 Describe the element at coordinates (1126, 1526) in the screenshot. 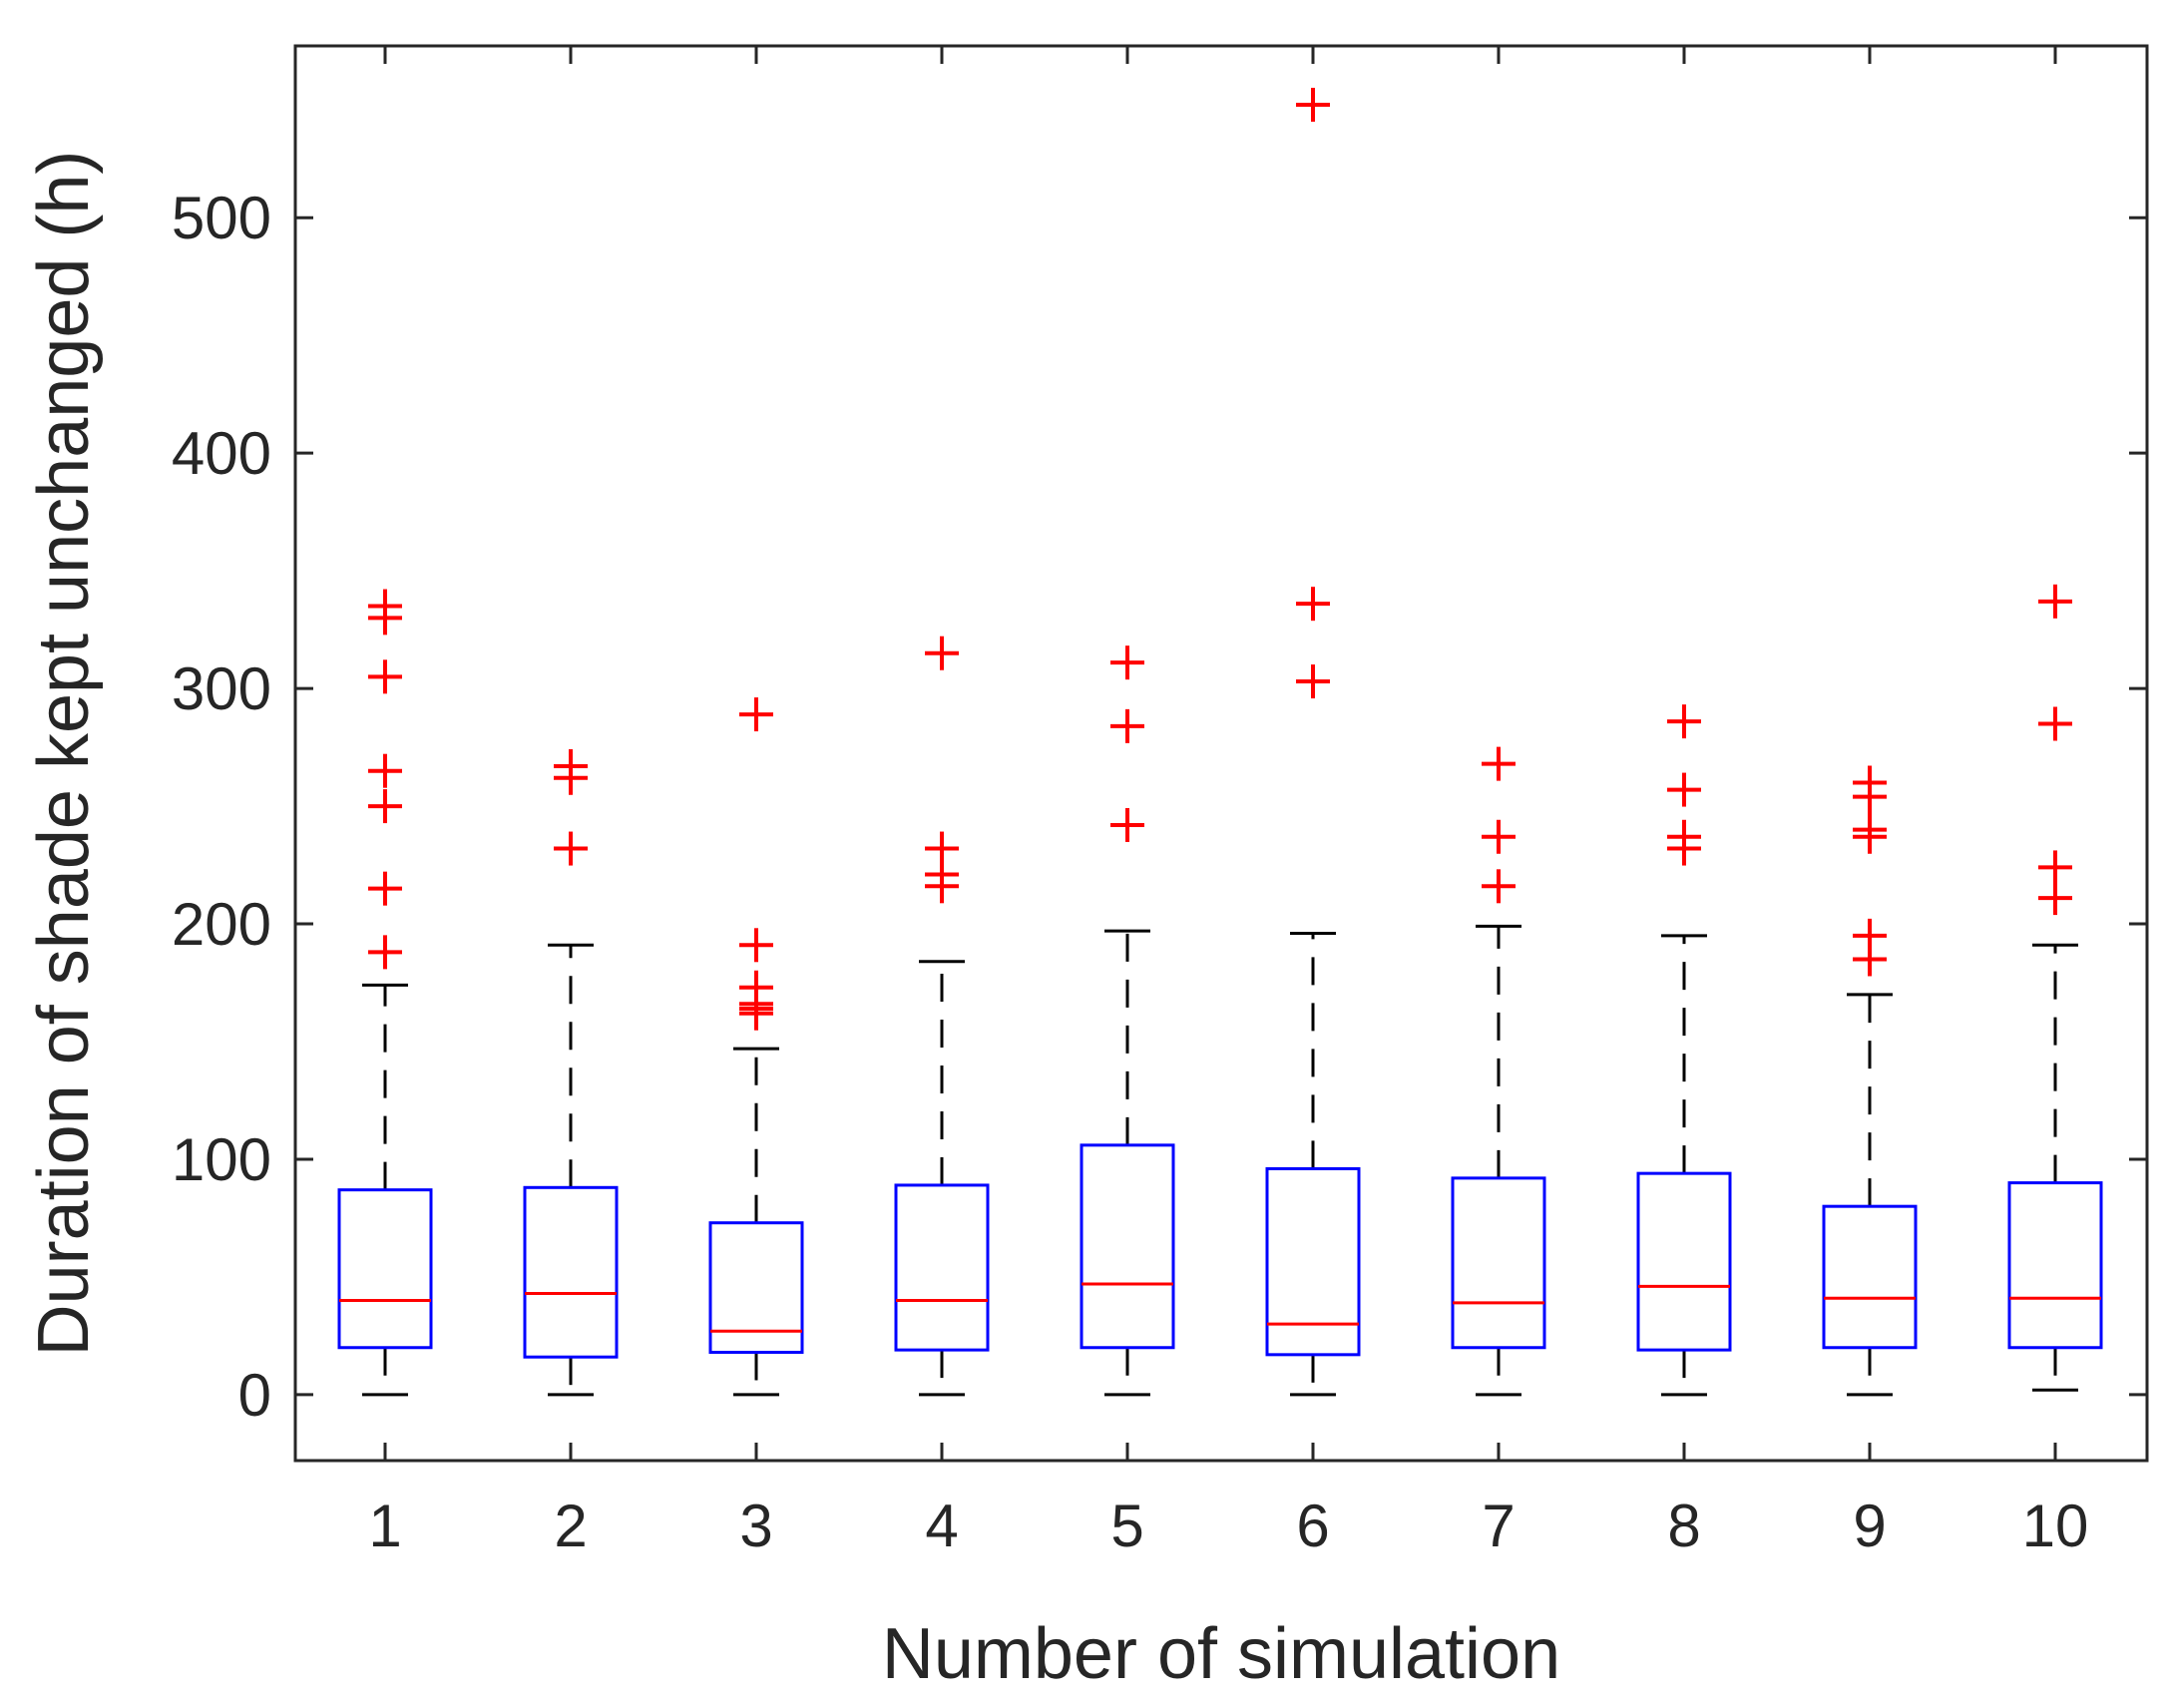

I see `x-tick-label: 5` at that location.